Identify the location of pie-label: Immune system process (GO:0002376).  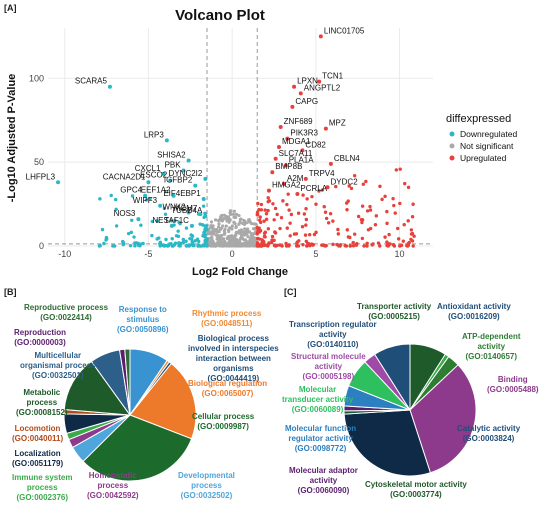
(42, 488).